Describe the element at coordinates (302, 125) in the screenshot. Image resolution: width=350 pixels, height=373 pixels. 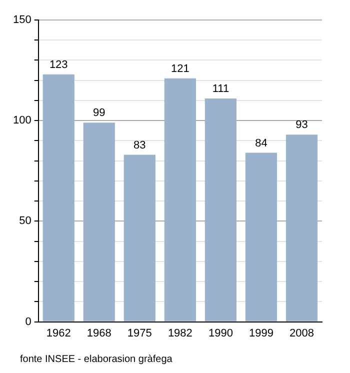
I see `data-label: 93` at that location.